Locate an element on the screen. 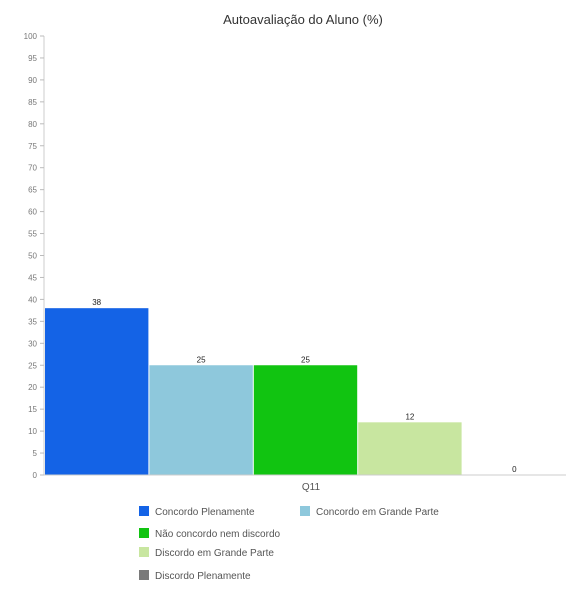 The height and width of the screenshot is (593, 573). y-tick-label: 20 is located at coordinates (32, 387).